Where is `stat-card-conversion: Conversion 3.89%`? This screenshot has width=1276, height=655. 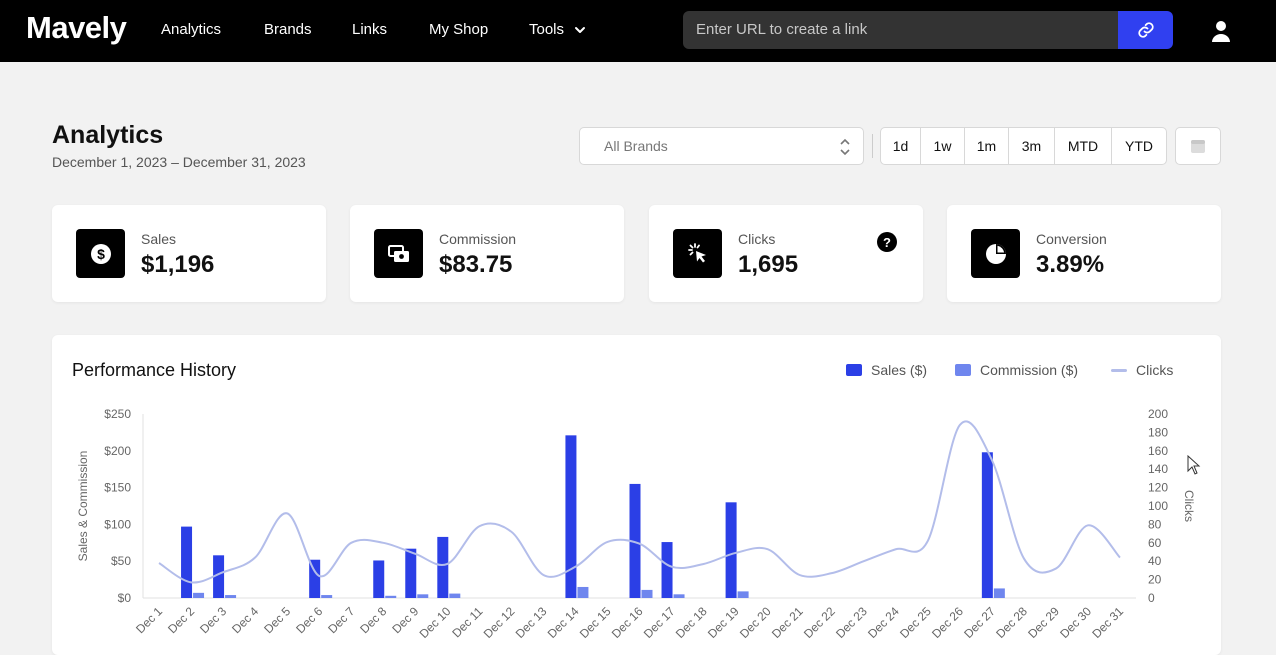 stat-card-conversion: Conversion 3.89% is located at coordinates (1084, 253).